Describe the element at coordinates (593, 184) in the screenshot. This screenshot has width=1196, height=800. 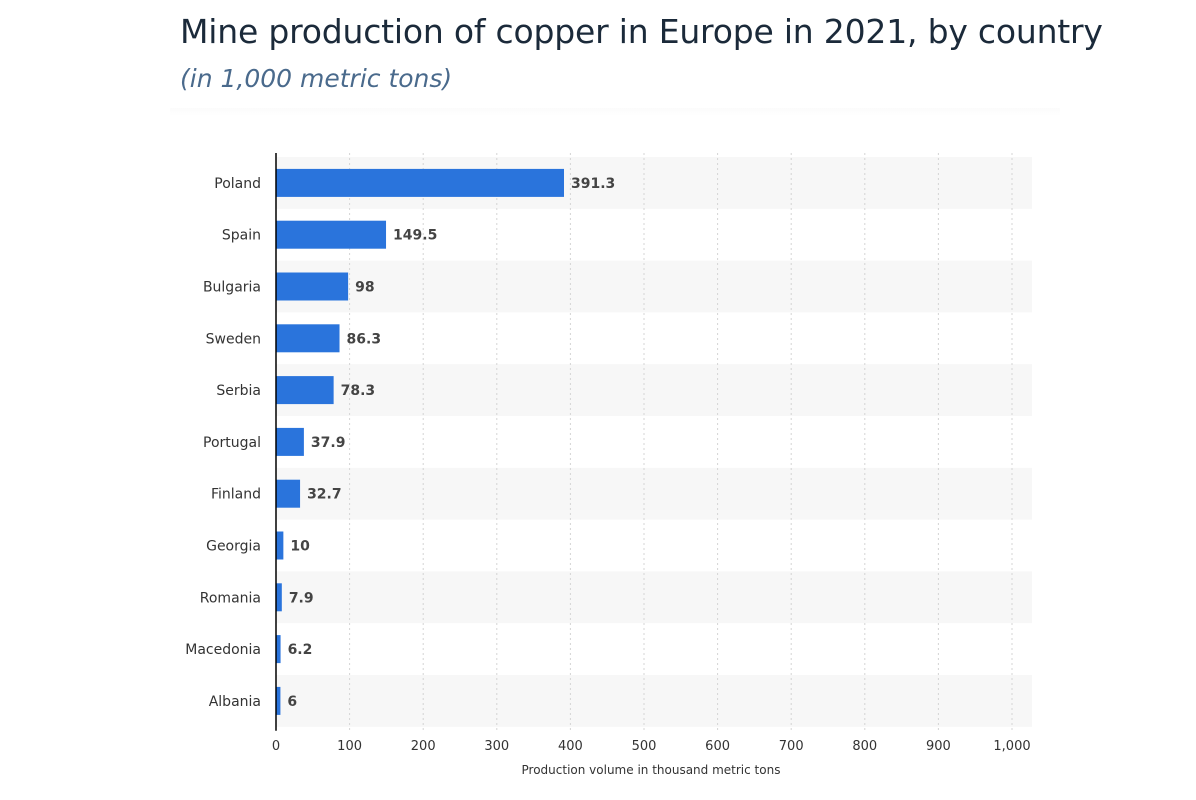
I see `value-label: 391.3` at that location.